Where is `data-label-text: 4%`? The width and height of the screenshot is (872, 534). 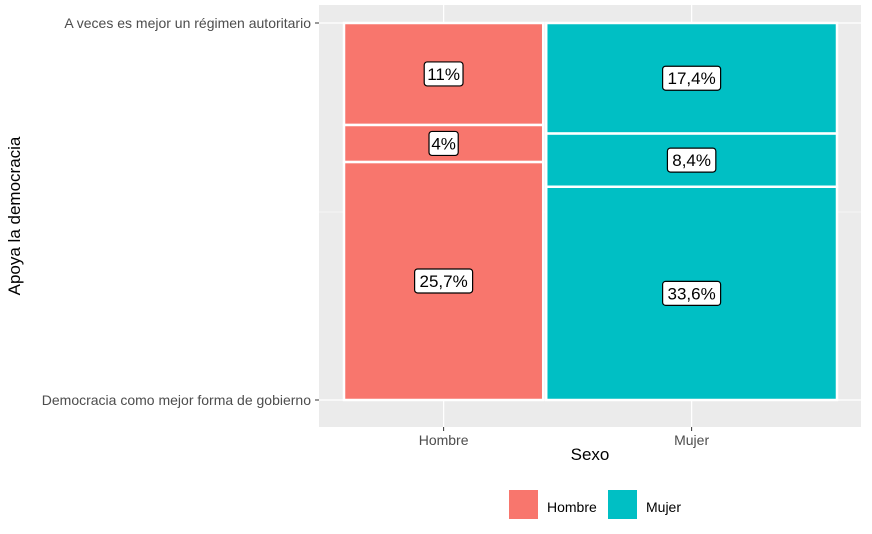 data-label-text: 4% is located at coordinates (443, 143).